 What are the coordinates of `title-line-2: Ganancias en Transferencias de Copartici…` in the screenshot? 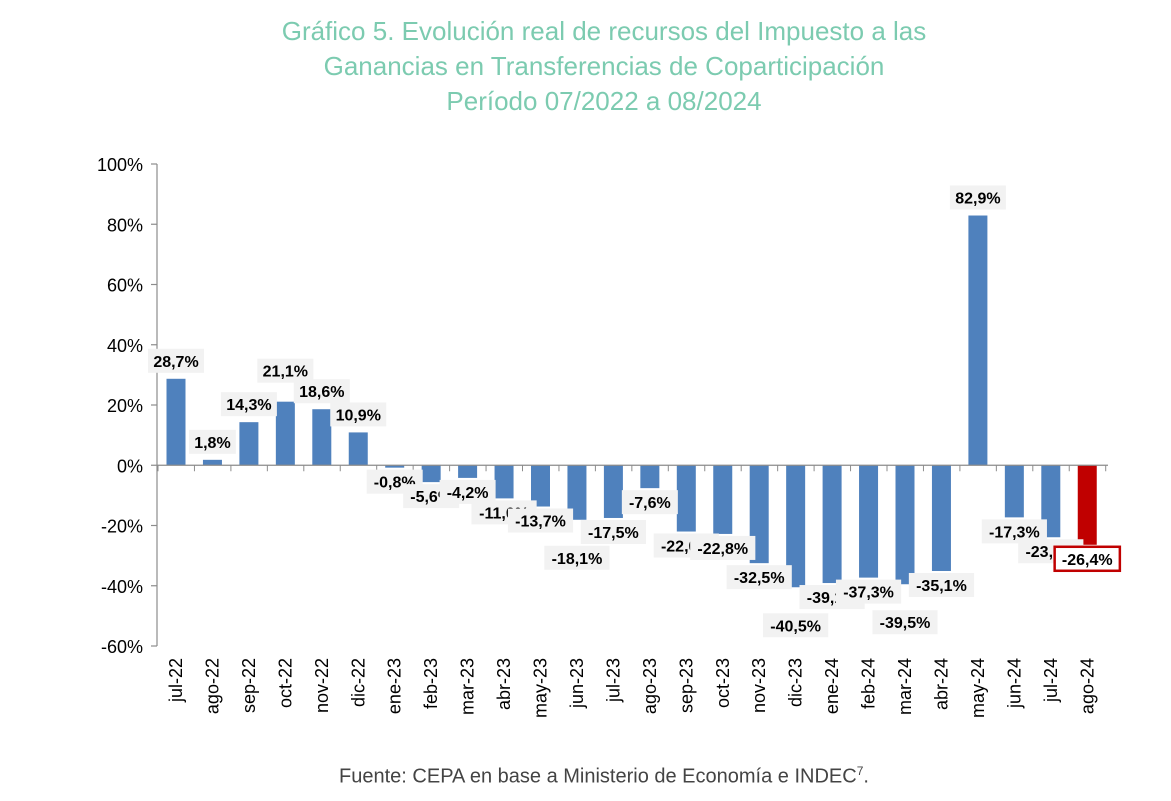 It's located at (604, 66).